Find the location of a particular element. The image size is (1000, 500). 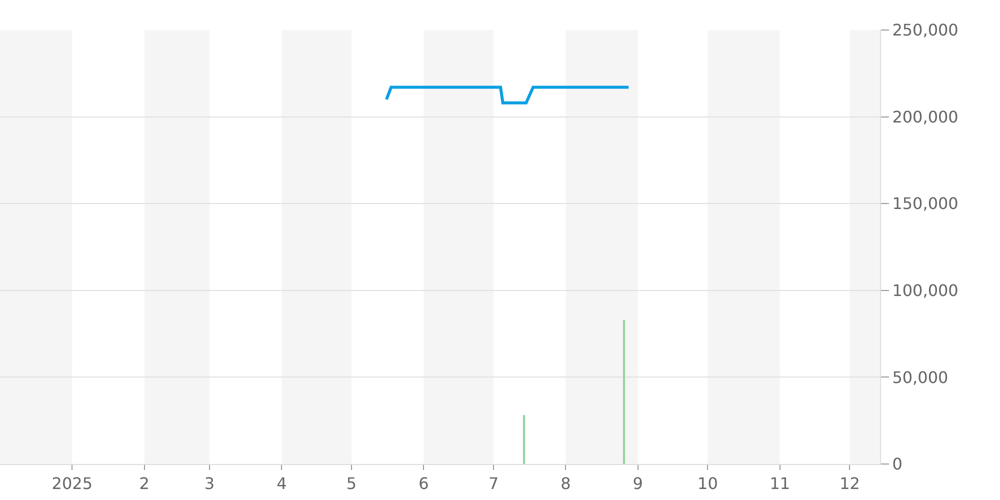

y-tick-label: 200,000 is located at coordinates (925, 116).